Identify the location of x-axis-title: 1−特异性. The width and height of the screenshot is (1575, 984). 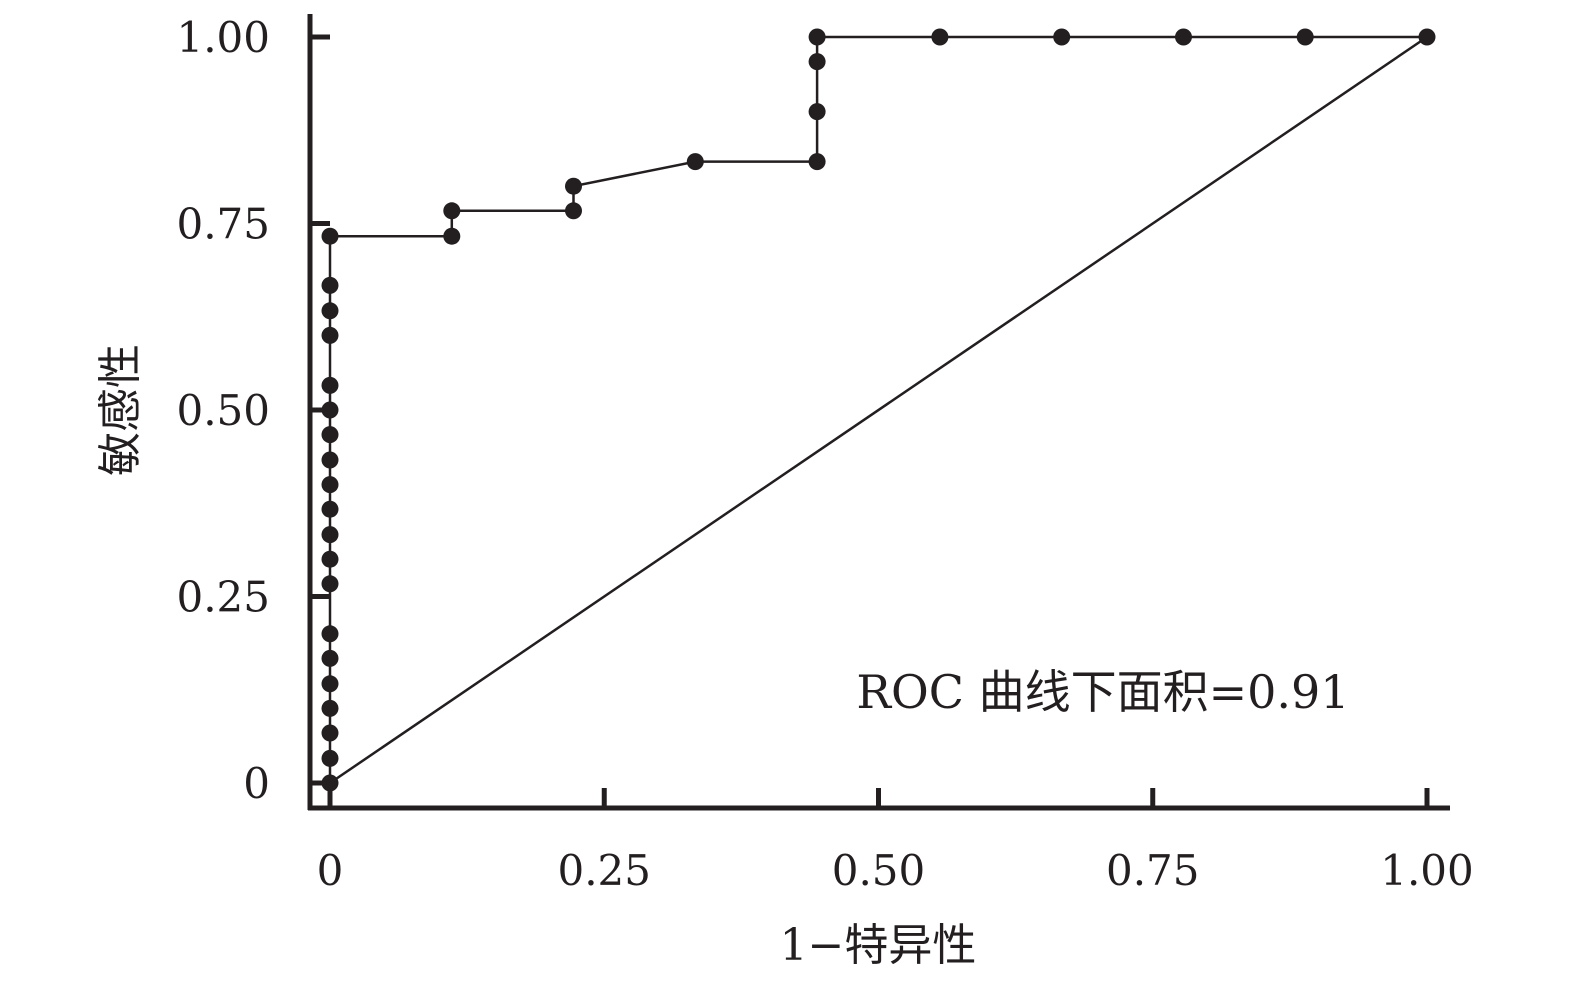
(878, 945).